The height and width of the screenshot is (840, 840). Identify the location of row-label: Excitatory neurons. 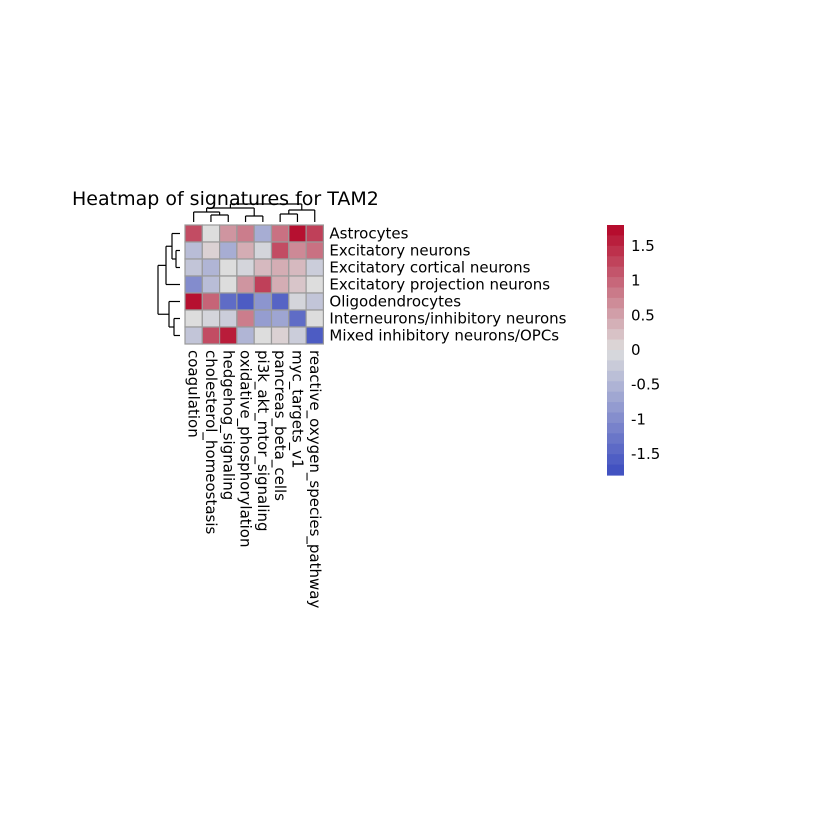
(399, 251).